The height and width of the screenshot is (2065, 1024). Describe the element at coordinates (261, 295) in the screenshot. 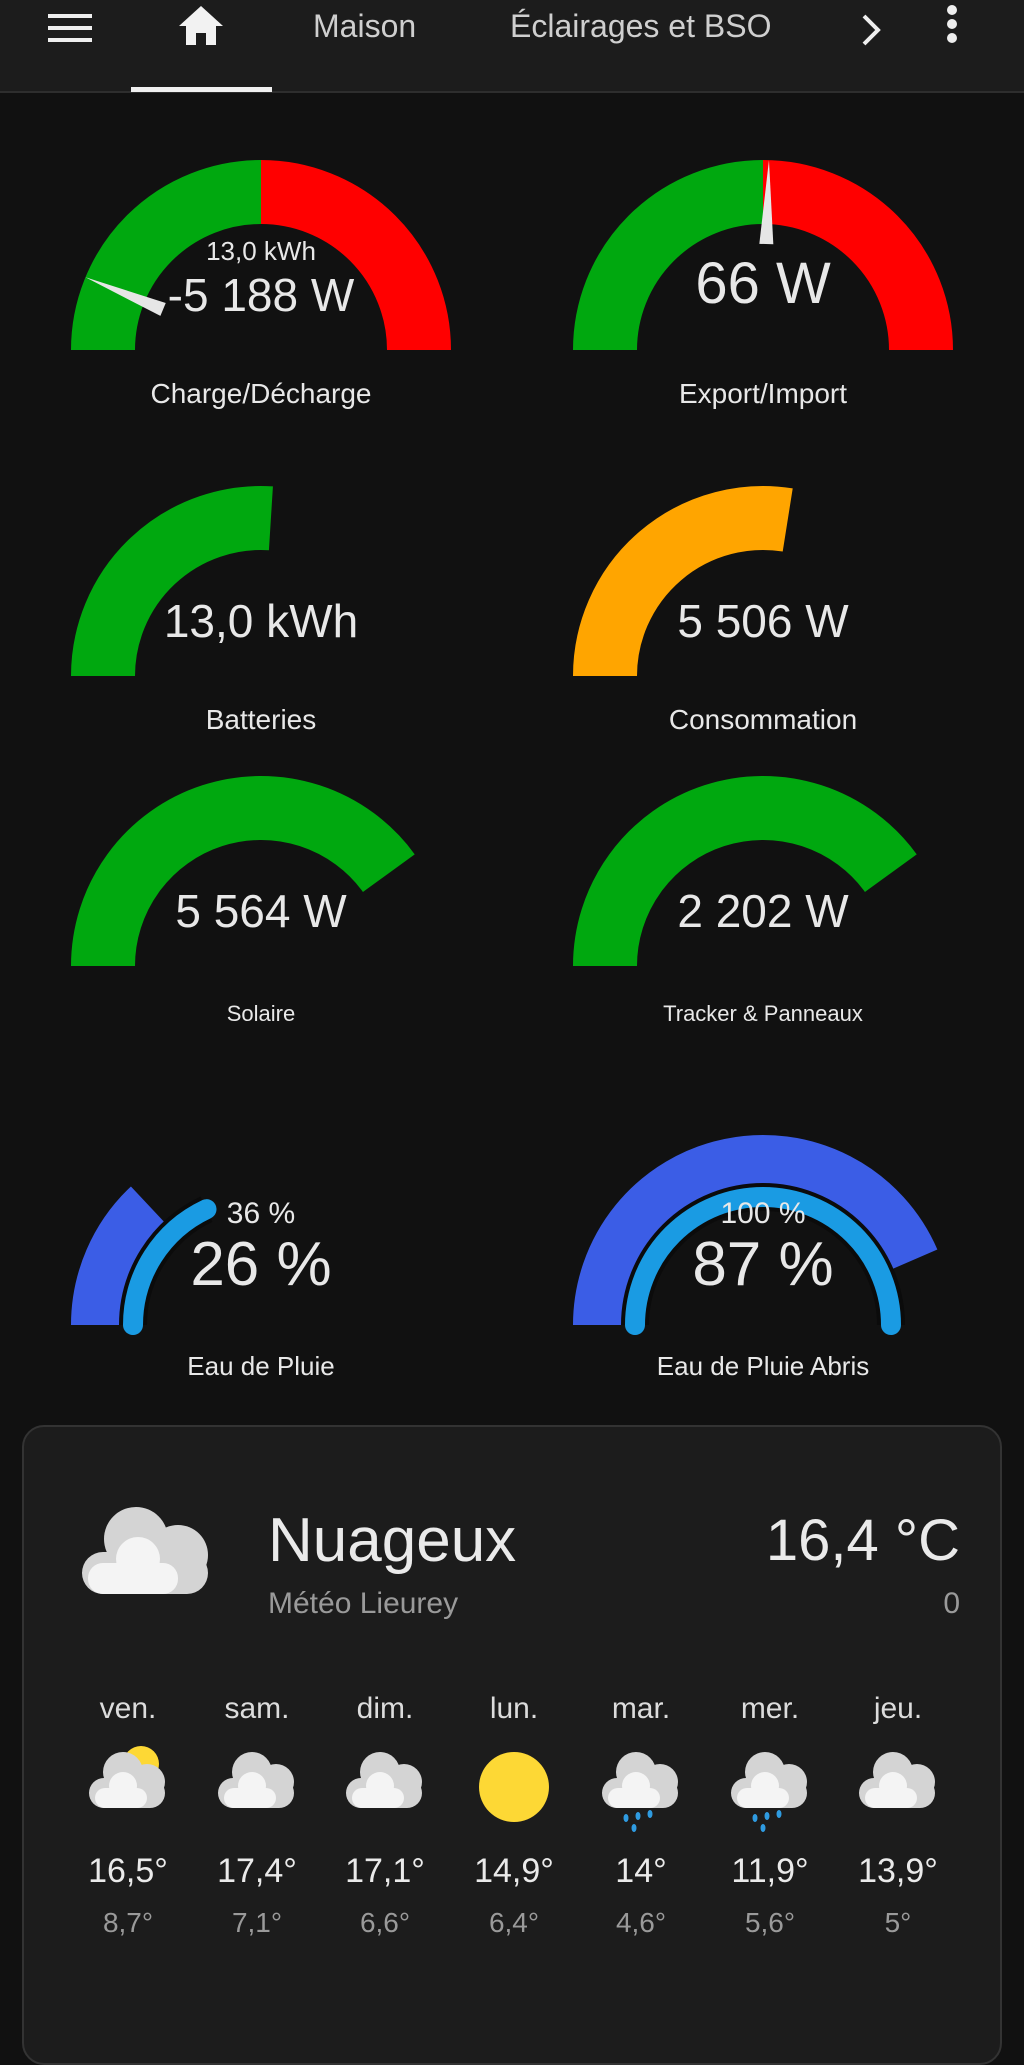

I see `gauge-value: -5 188 W` at that location.